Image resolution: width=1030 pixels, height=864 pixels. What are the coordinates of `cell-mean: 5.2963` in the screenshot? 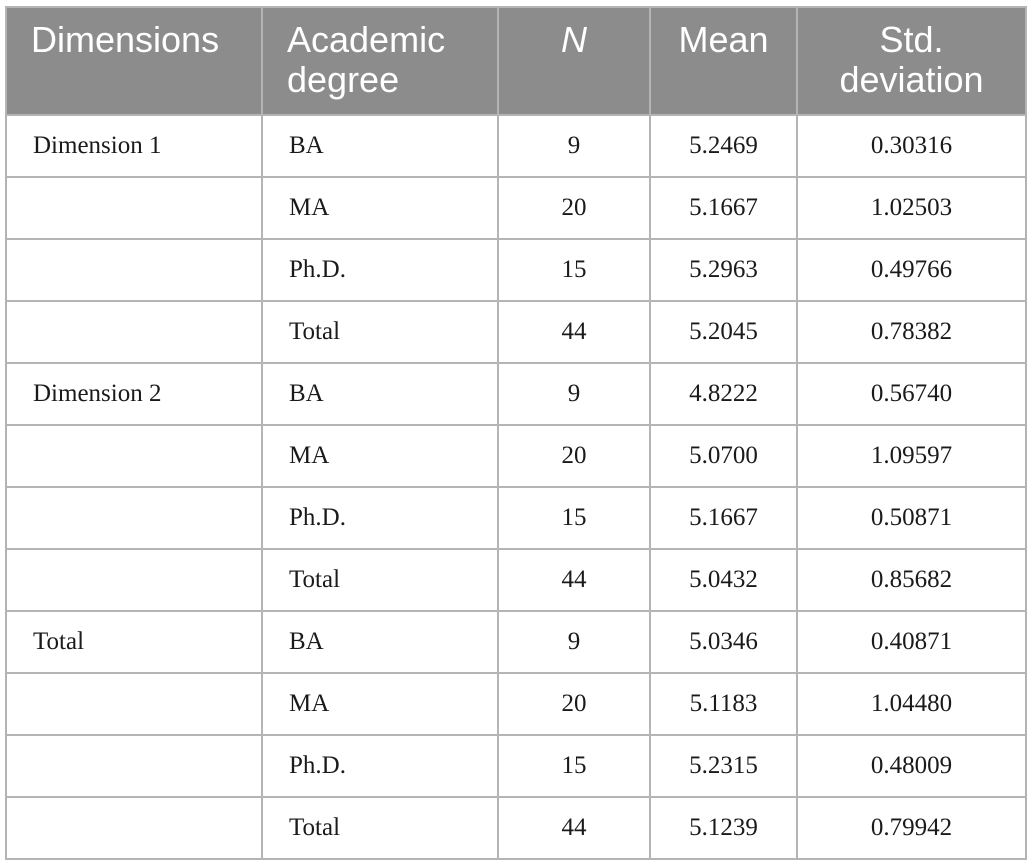 It's located at (723, 270).